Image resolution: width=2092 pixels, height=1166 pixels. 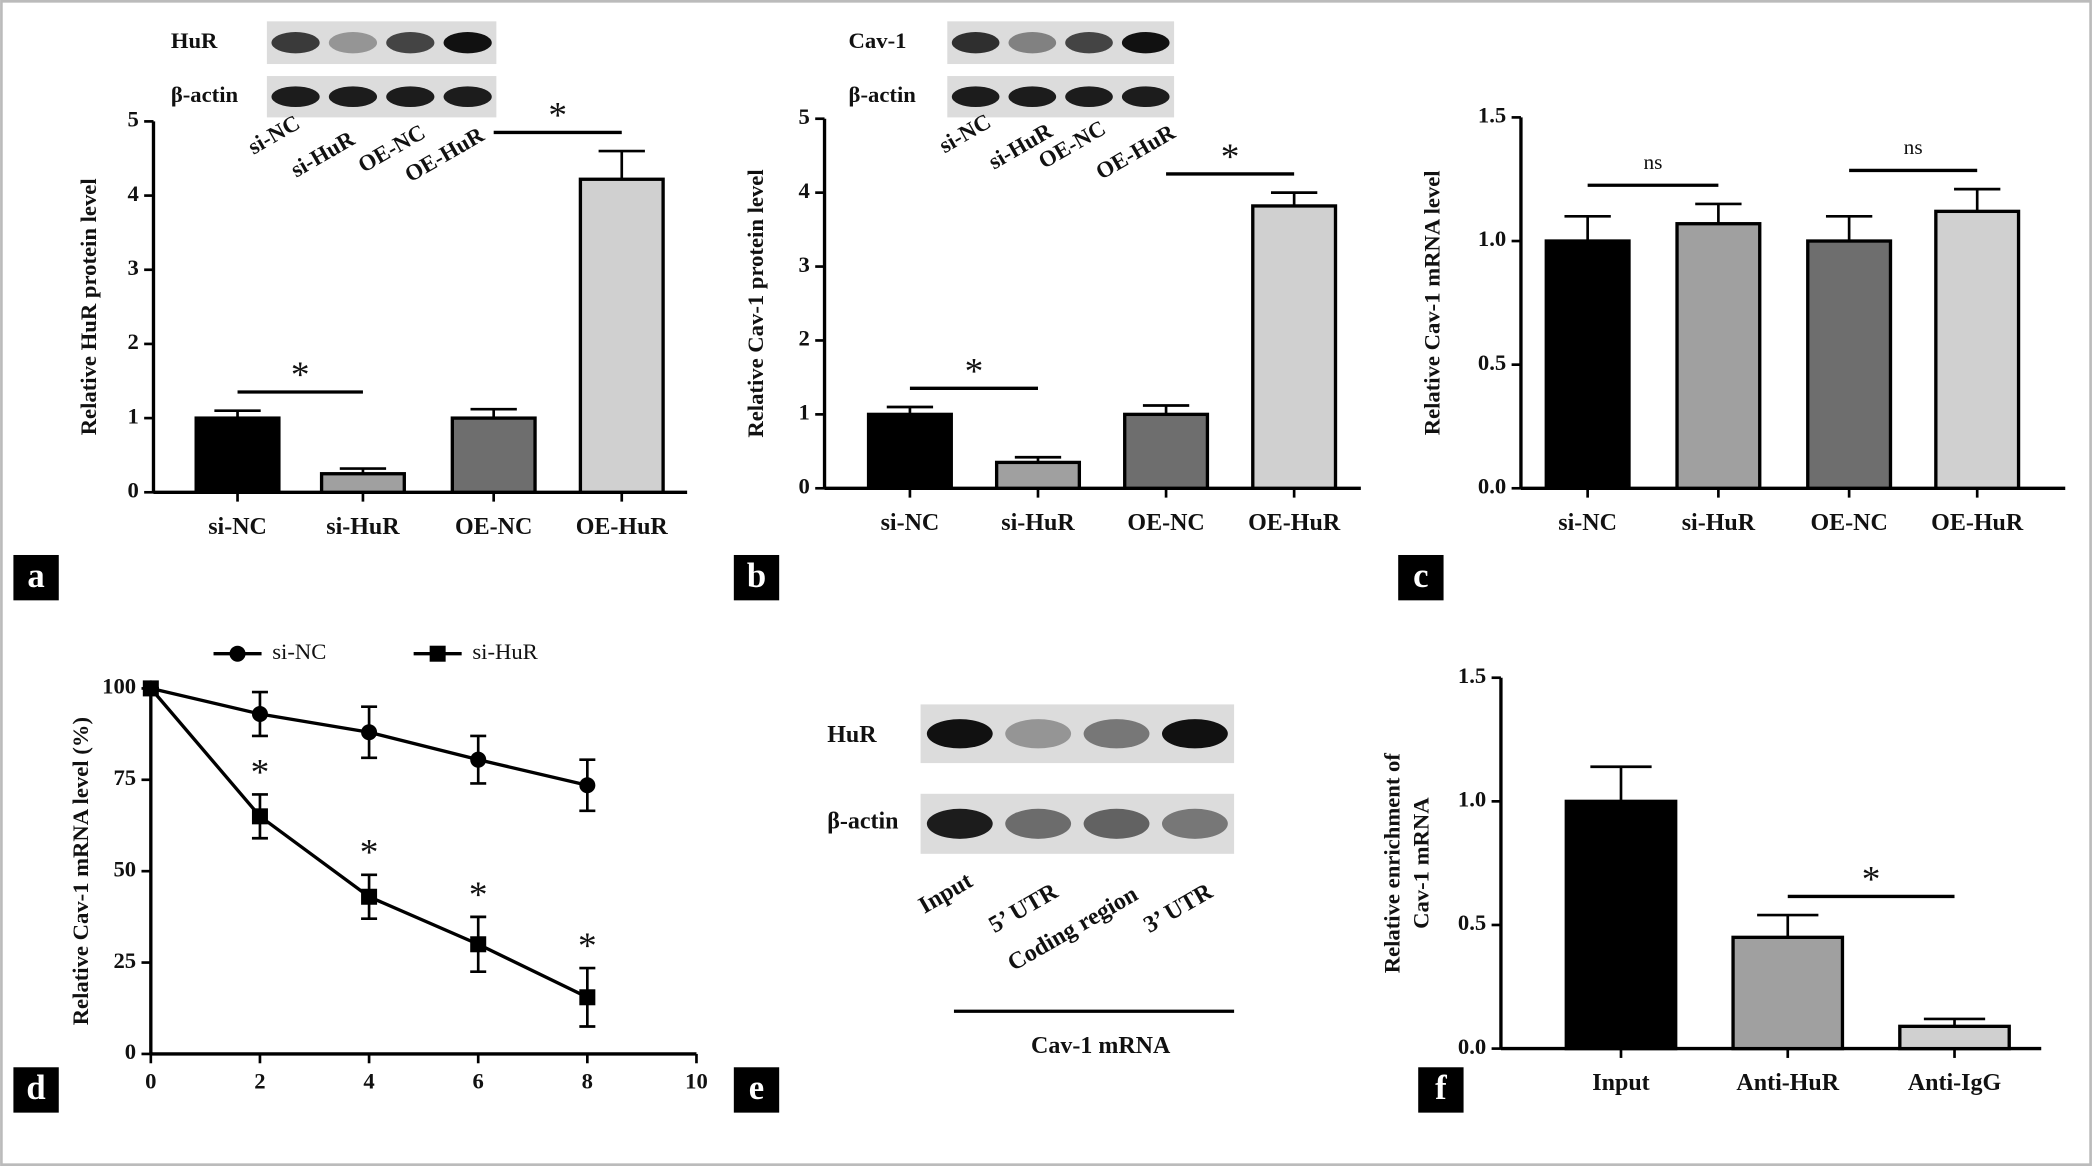 What do you see at coordinates (1492, 362) in the screenshot?
I see `y-tick-label: 0.5` at bounding box center [1492, 362].